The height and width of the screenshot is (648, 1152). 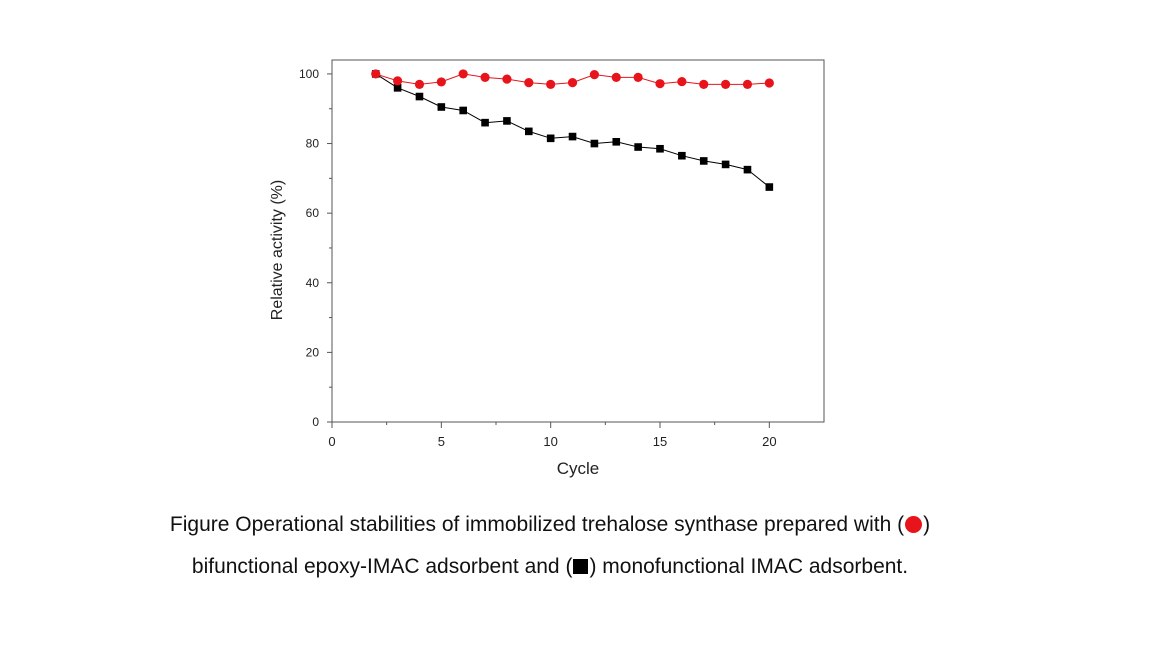 I want to click on y-tick-label: 80, so click(x=313, y=144).